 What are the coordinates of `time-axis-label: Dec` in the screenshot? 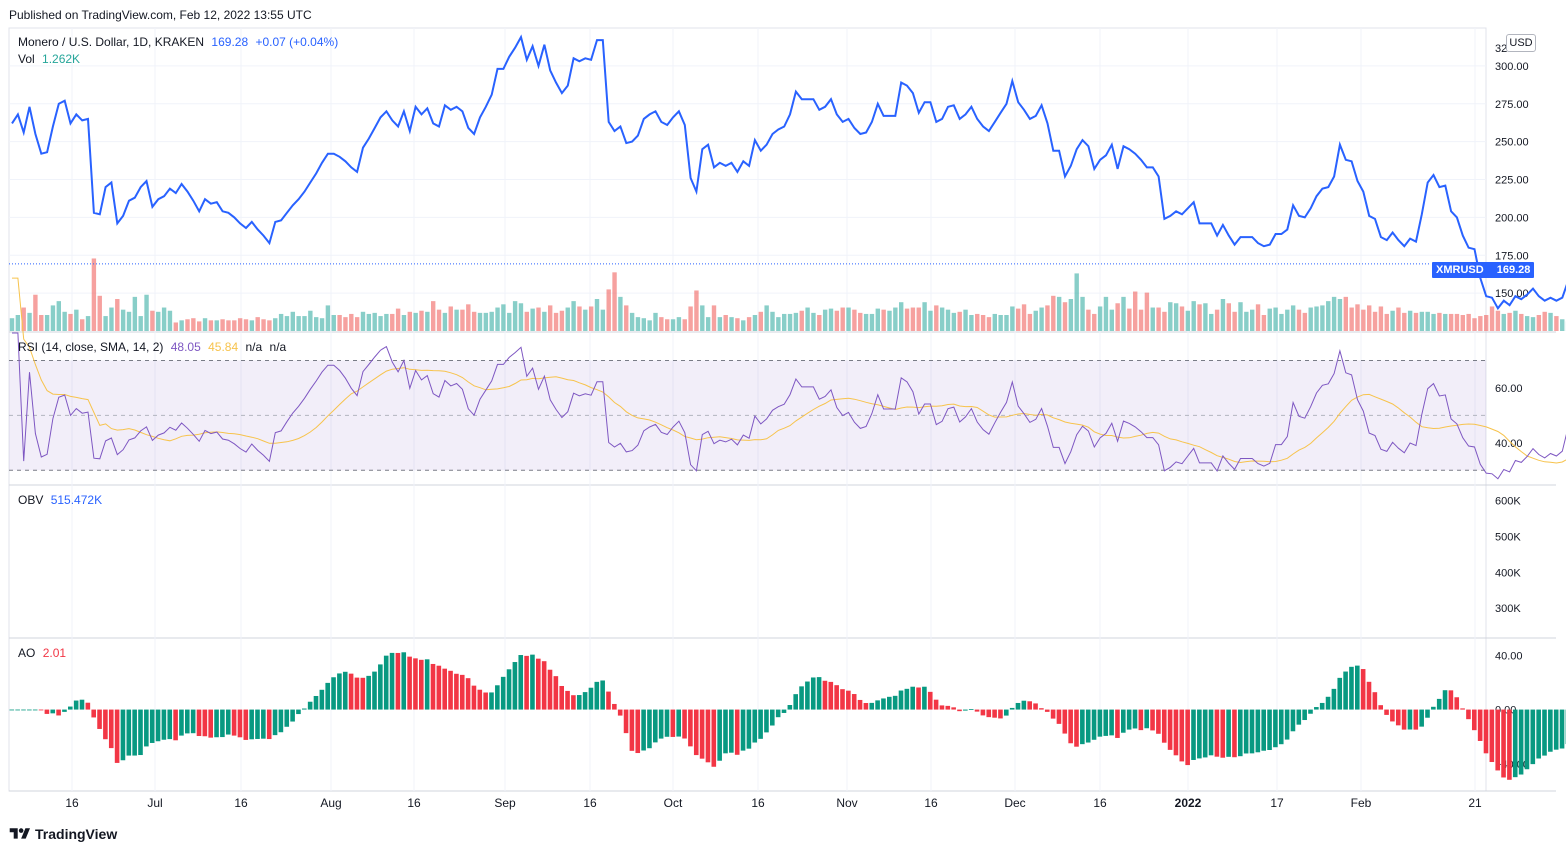 It's located at (1014, 803).